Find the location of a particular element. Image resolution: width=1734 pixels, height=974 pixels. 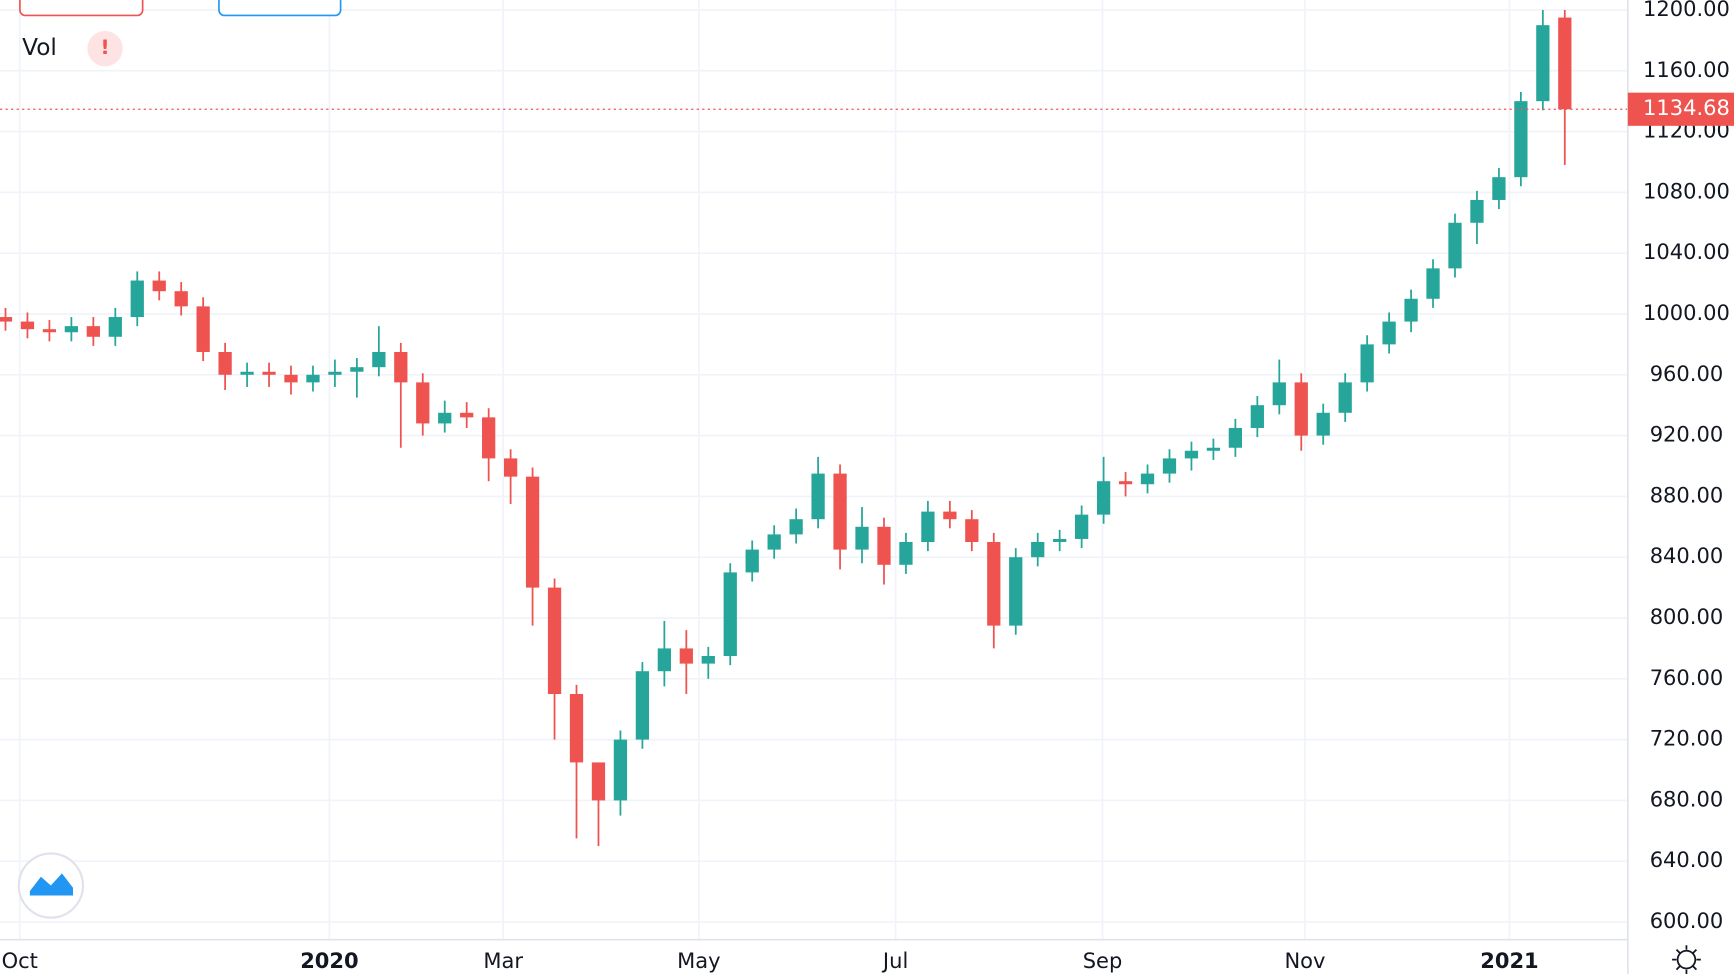

y-tick-label: 1000.00 is located at coordinates (1686, 313).